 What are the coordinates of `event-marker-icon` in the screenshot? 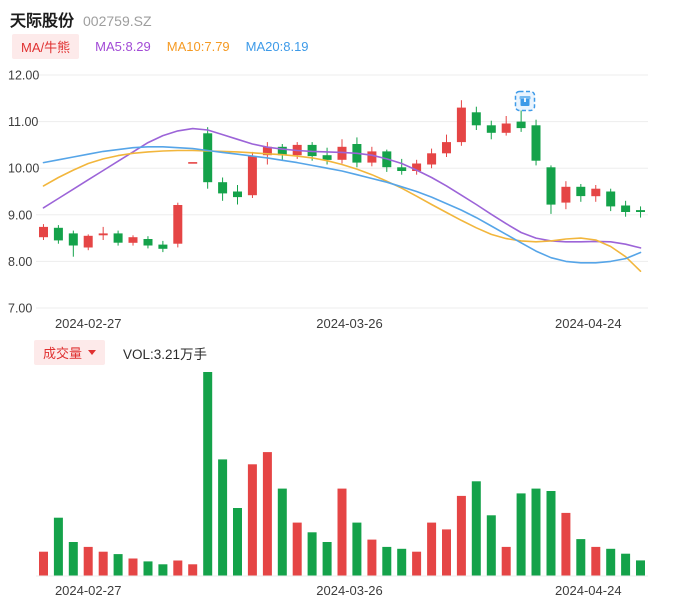 It's located at (525, 101).